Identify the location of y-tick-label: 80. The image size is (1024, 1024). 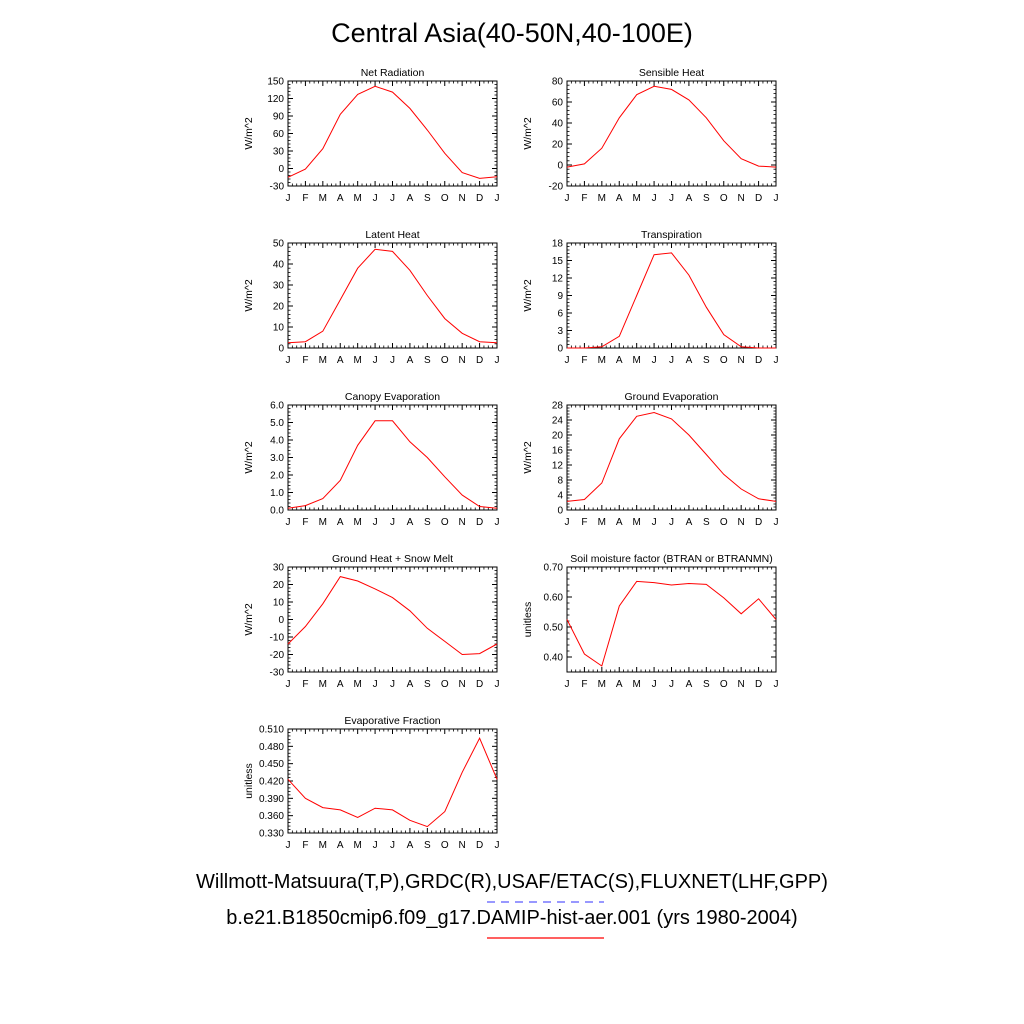
(558, 82).